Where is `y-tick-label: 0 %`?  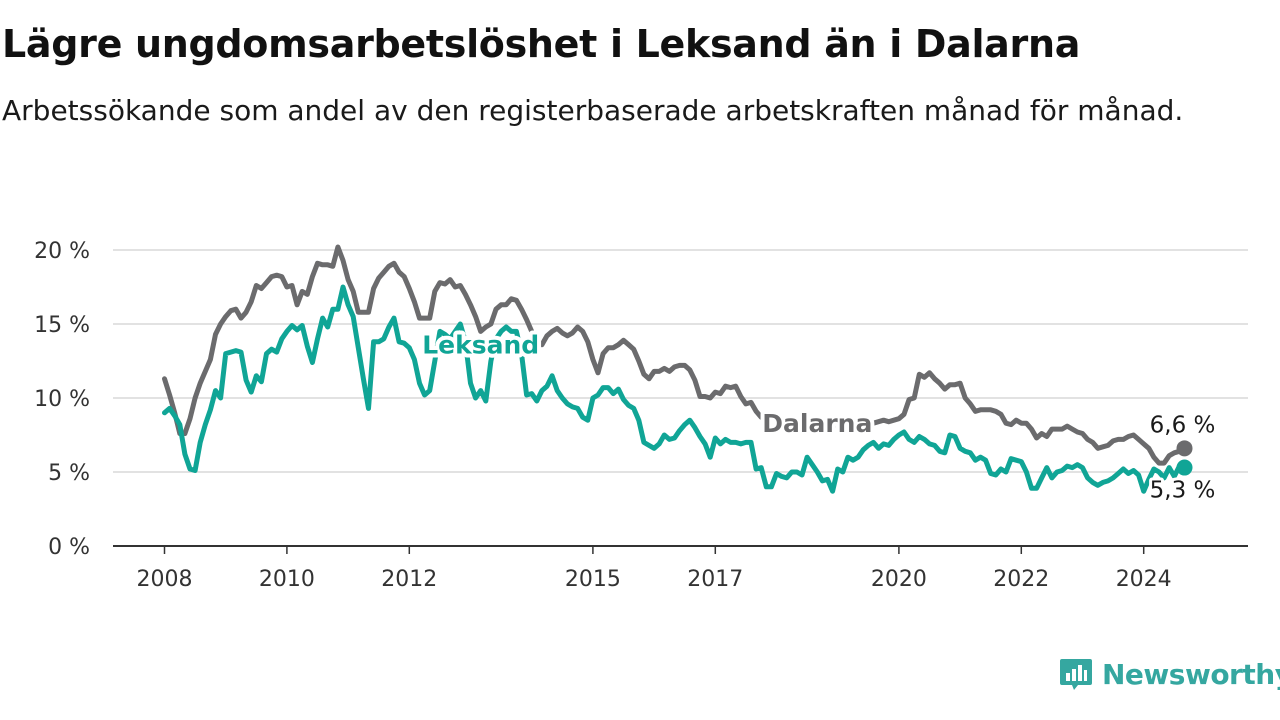 y-tick-label: 0 % is located at coordinates (69, 547).